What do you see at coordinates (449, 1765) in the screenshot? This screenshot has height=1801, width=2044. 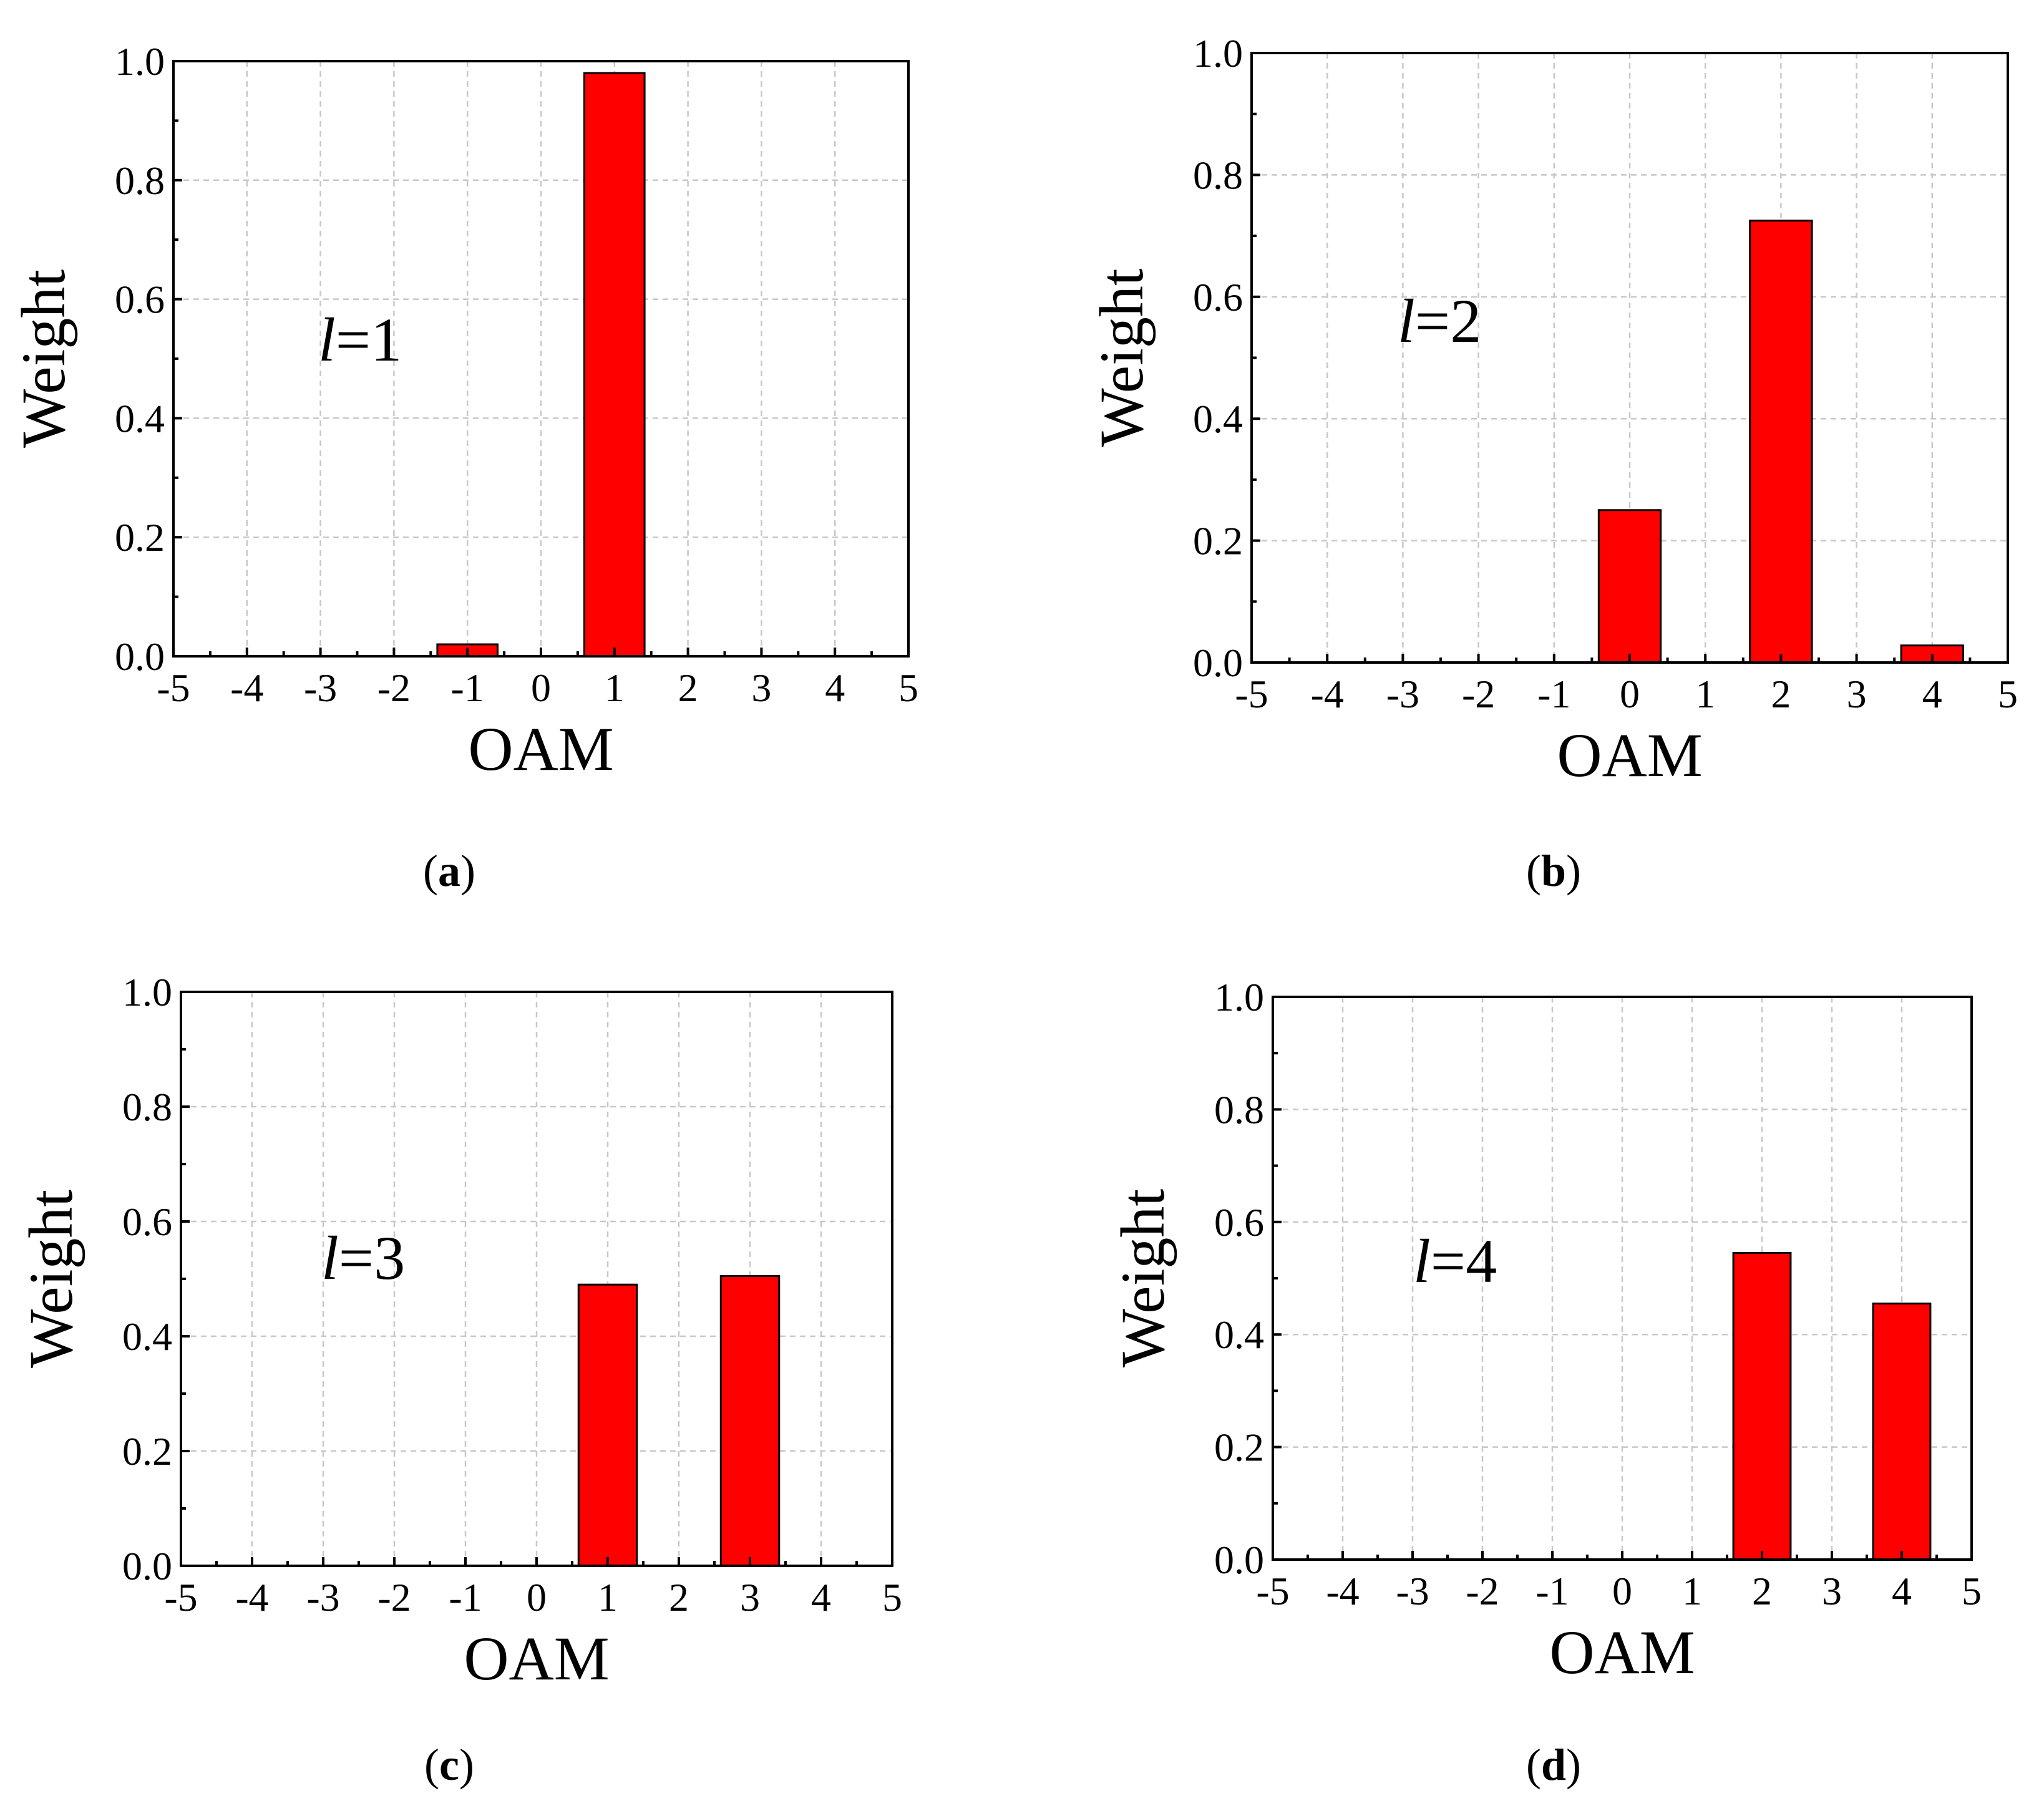 I see `panel-caption: (c)` at bounding box center [449, 1765].